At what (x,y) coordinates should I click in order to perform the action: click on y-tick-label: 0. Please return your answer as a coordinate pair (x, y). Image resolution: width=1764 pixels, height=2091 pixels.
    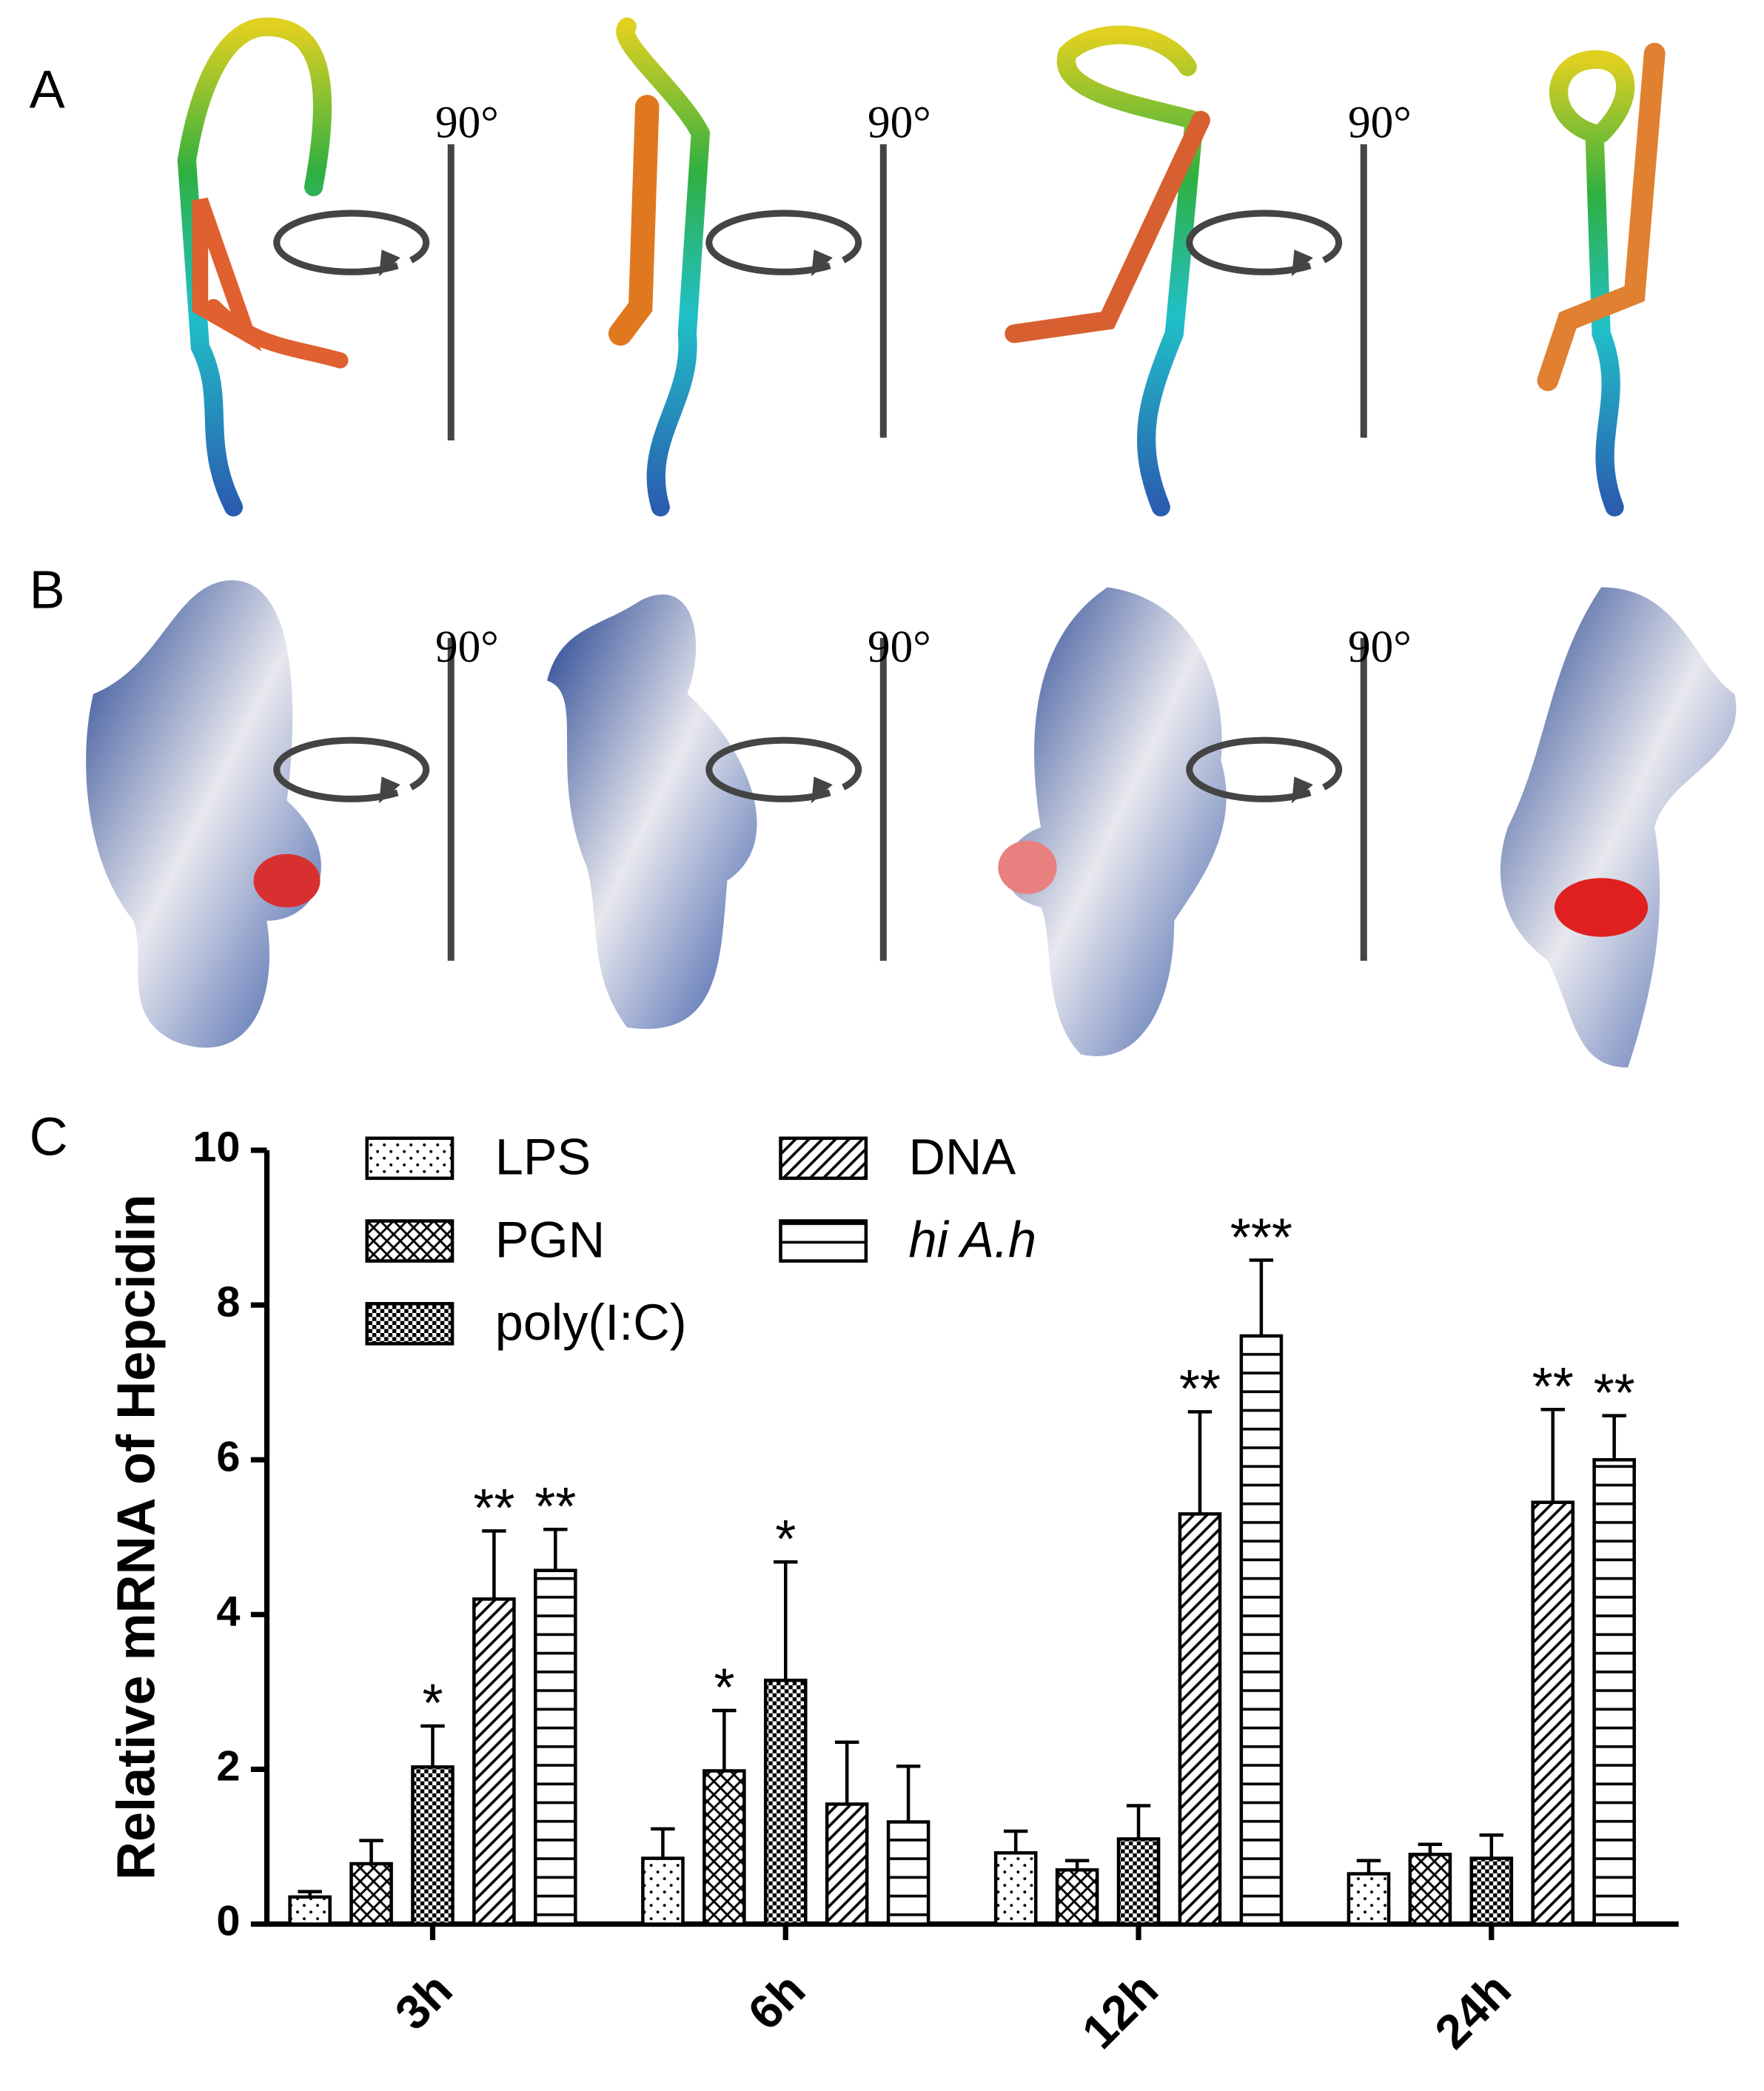
    Looking at the image, I should click on (228, 1921).